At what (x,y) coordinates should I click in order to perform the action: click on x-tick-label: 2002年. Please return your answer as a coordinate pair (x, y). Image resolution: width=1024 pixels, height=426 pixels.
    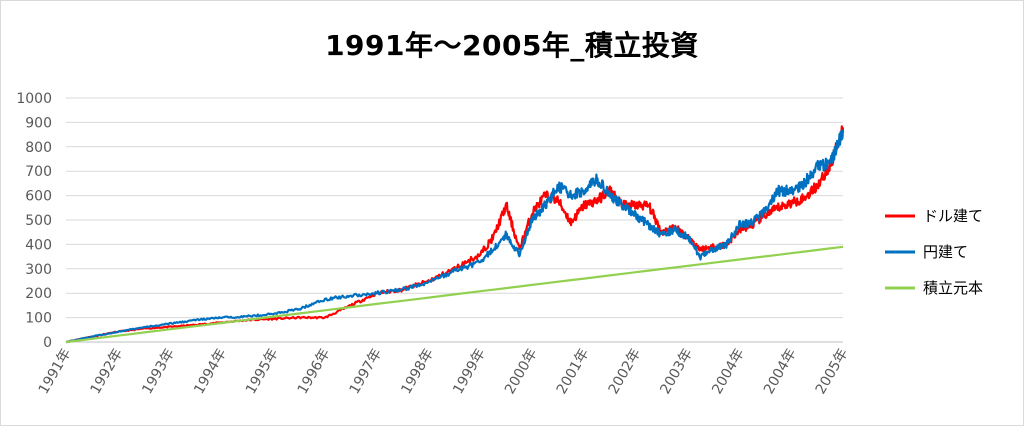
    Looking at the image, I should click on (625, 371).